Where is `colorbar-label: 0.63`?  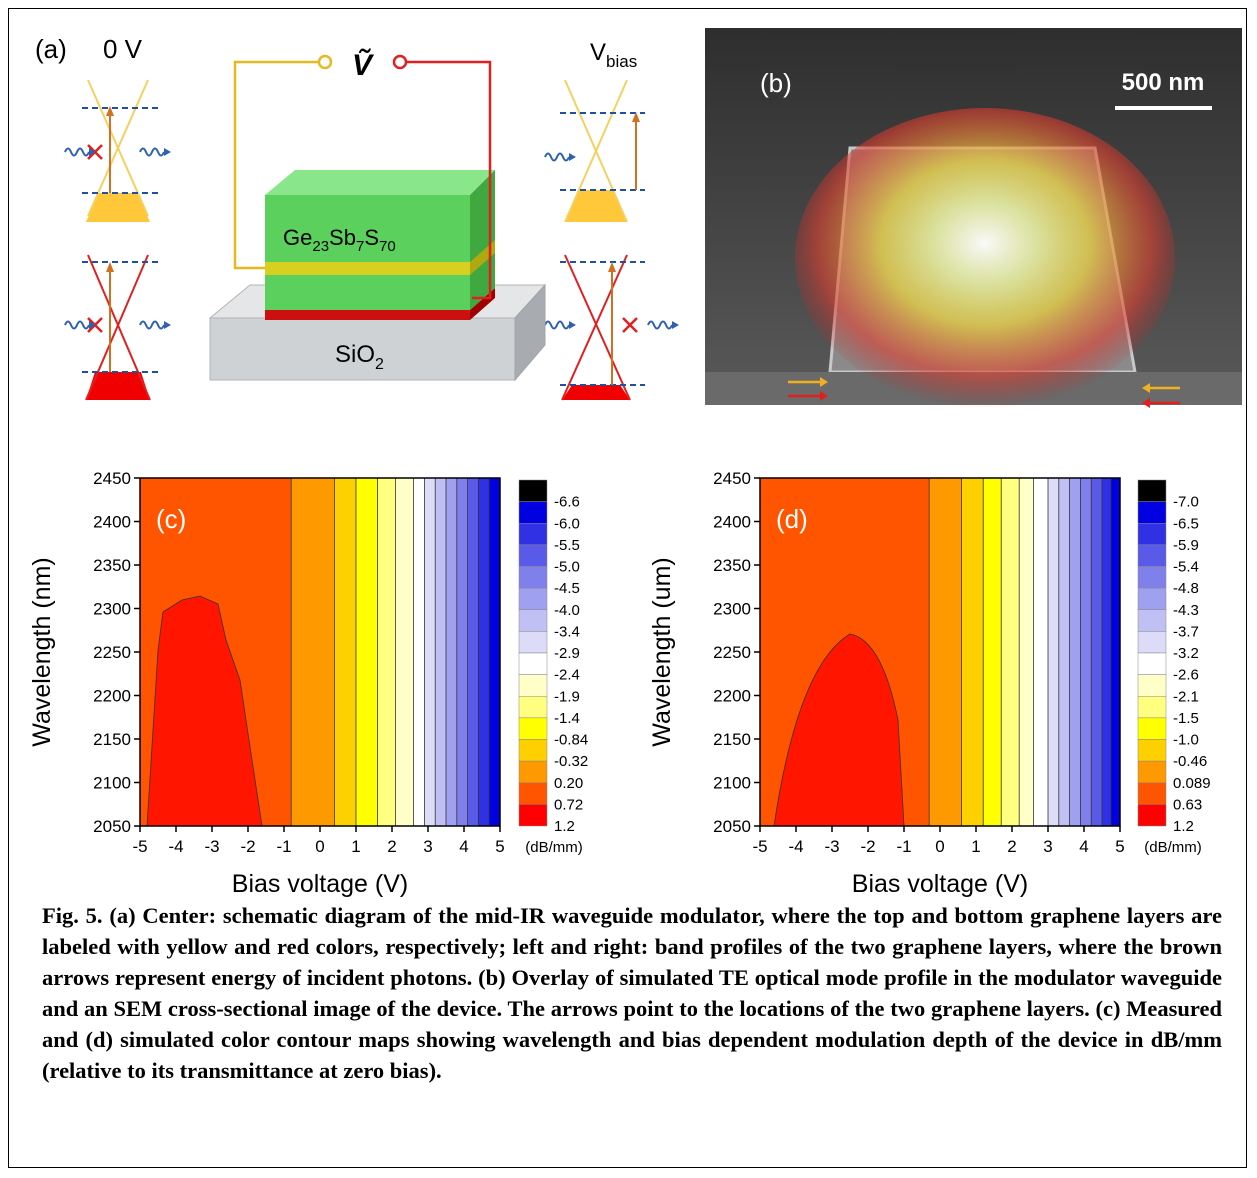 colorbar-label: 0.63 is located at coordinates (1187, 804).